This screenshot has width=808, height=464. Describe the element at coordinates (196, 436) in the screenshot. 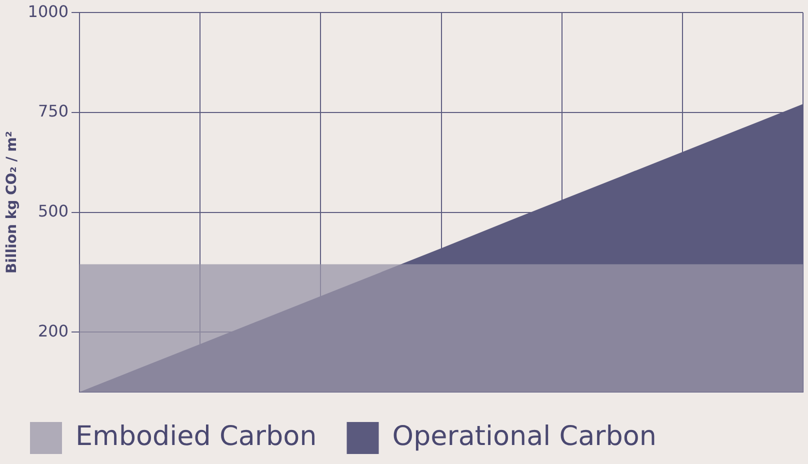

I see `legend-label: Embodied Carbon` at that location.